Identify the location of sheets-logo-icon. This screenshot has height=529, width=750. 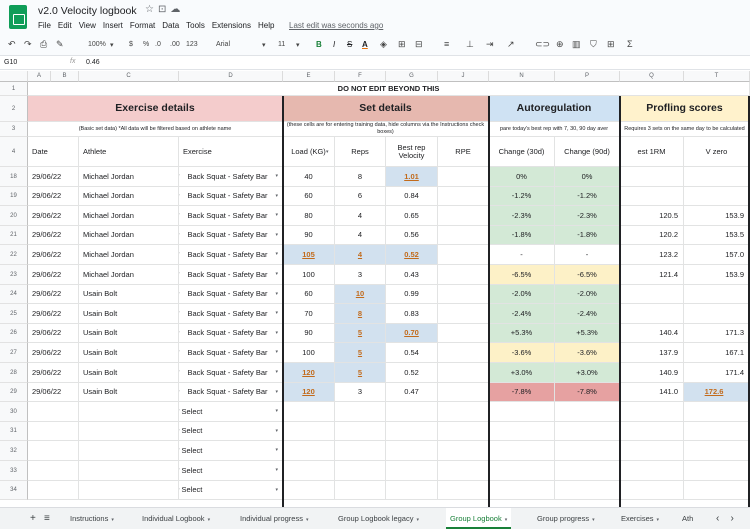
(18, 17).